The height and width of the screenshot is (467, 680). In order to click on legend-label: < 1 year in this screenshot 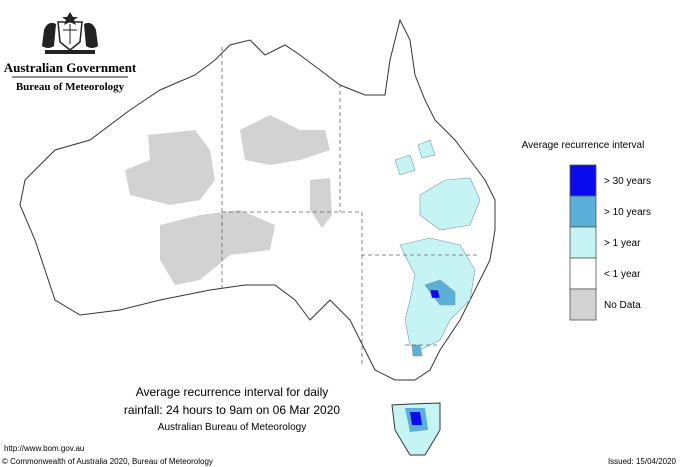, I will do `click(622, 274)`.